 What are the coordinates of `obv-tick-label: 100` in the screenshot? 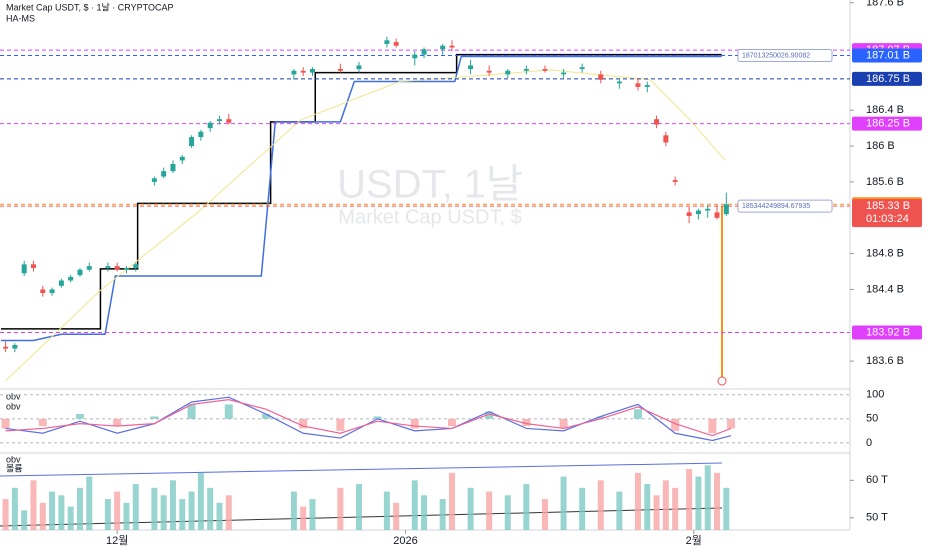 It's located at (875, 395).